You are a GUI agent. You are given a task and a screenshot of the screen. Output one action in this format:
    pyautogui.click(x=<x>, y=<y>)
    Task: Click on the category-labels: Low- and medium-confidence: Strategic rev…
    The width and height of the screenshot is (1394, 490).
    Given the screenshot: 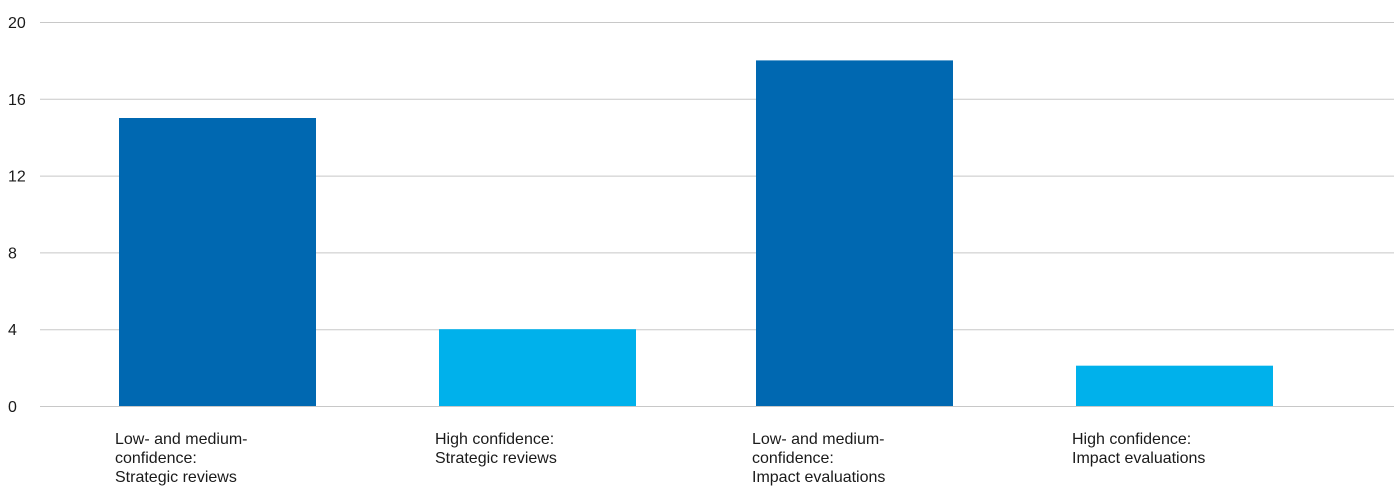 What is the action you would take?
    pyautogui.click(x=660, y=458)
    